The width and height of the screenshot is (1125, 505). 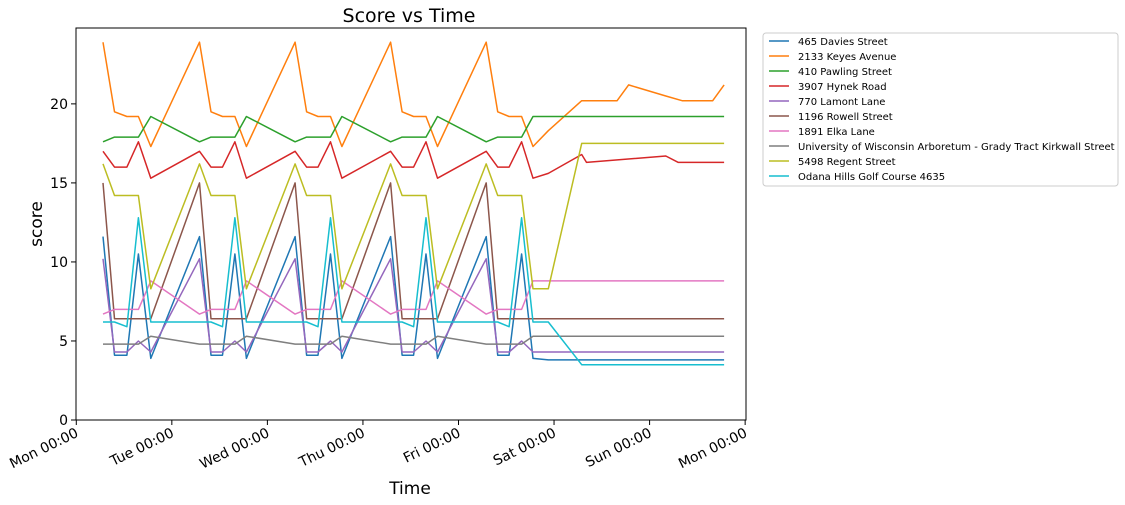 What do you see at coordinates (843, 42) in the screenshot?
I see `legend-label: 465 Davies Street` at bounding box center [843, 42].